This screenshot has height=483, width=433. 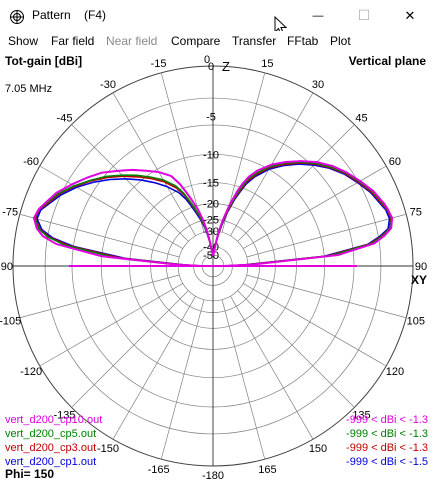 I want to click on minimize-button: —, so click(x=318, y=15).